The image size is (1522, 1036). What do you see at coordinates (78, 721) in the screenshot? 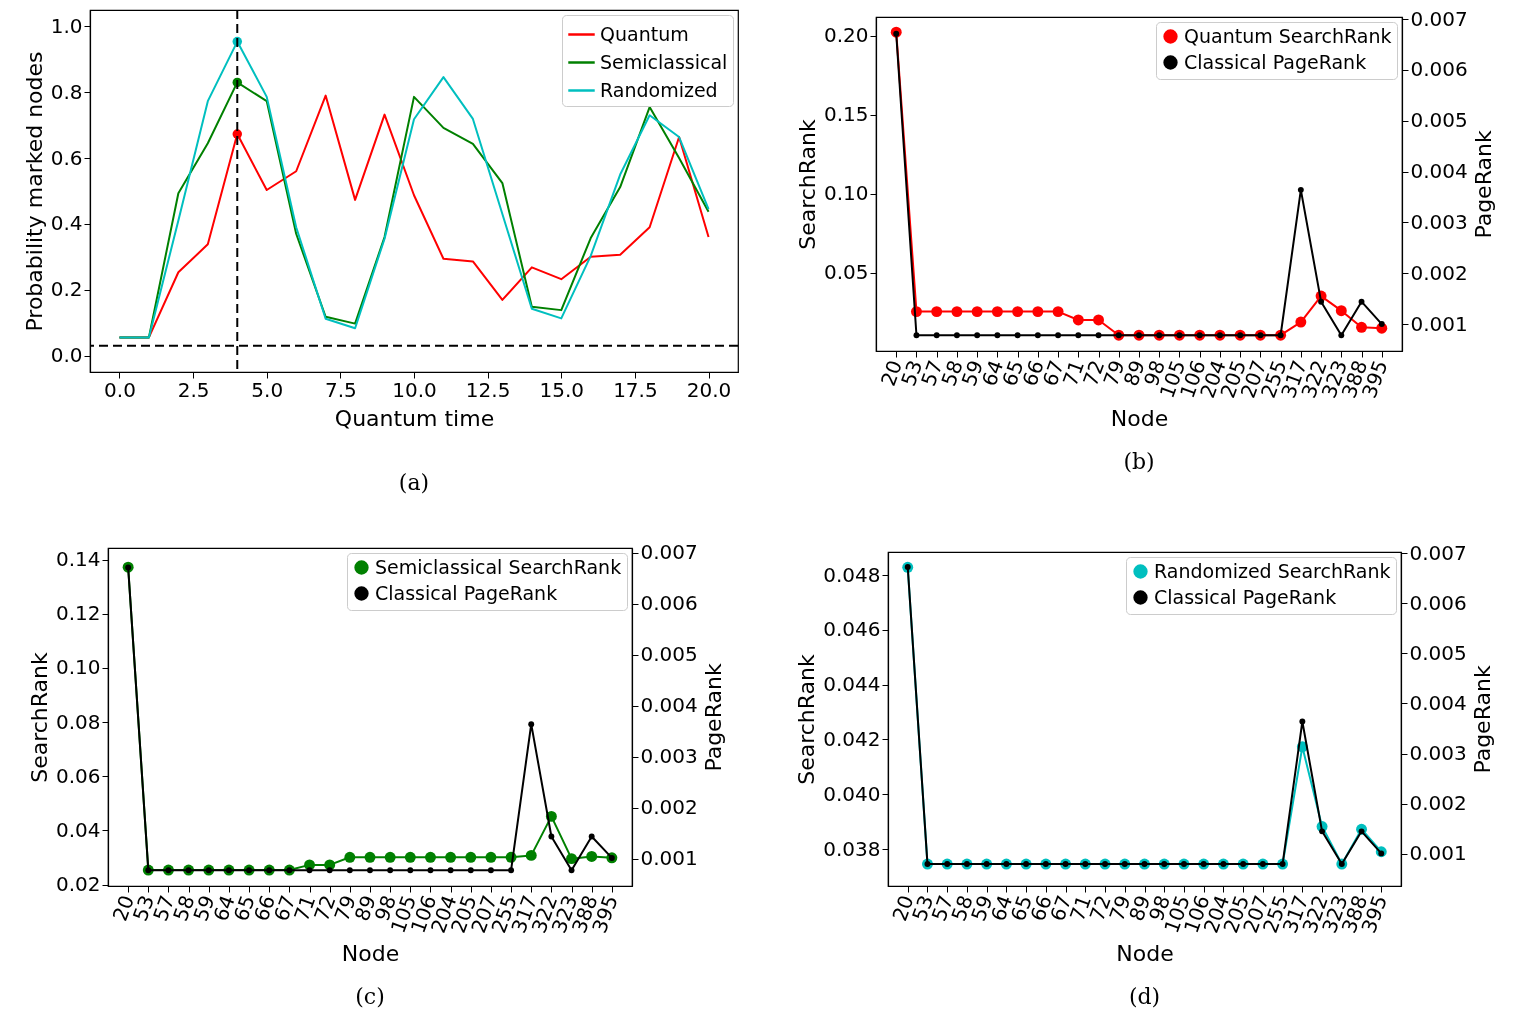
I see `y-tick-label: 0.08` at bounding box center [78, 721].